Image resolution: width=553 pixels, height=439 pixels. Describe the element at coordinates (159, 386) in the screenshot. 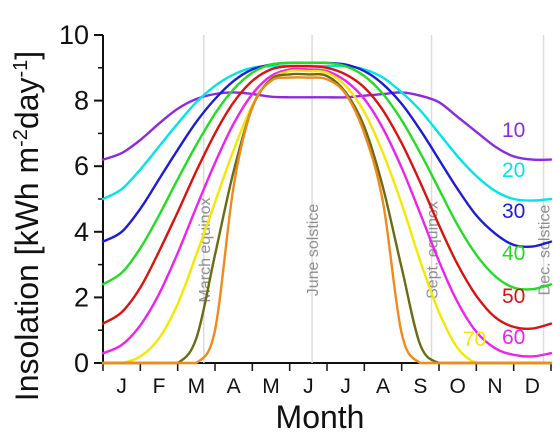

I see `x-tick-label: F` at that location.